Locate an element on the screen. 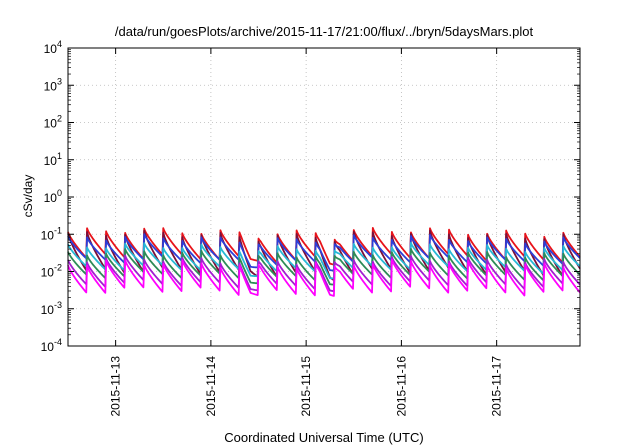  x-tick-label: 2015-11-13 is located at coordinates (116, 386).